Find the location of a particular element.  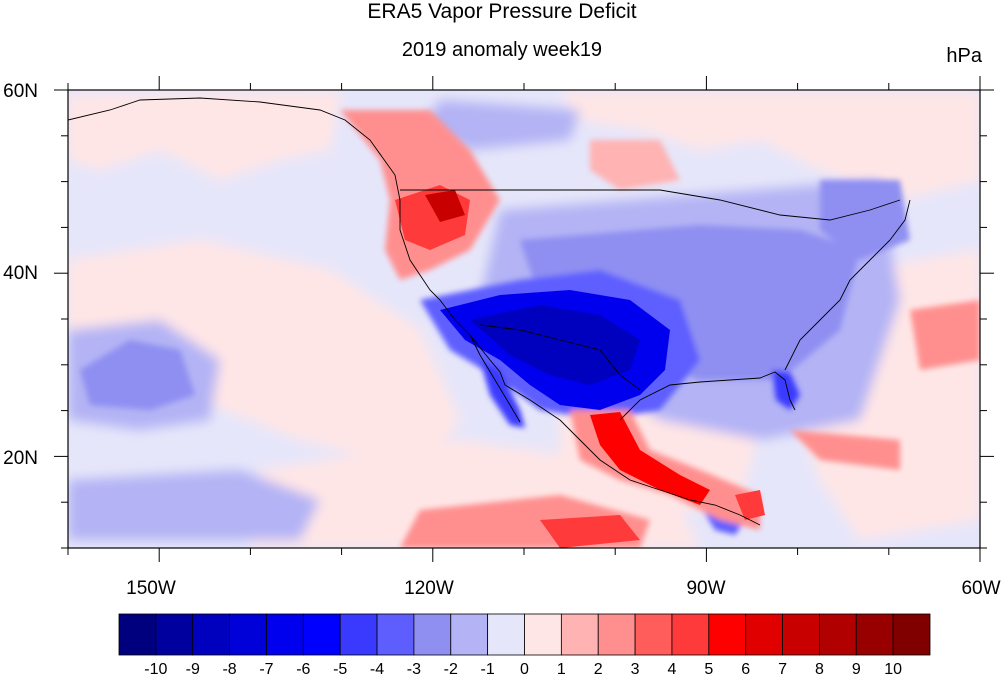

coastline-mexico is located at coordinates (632, 455).